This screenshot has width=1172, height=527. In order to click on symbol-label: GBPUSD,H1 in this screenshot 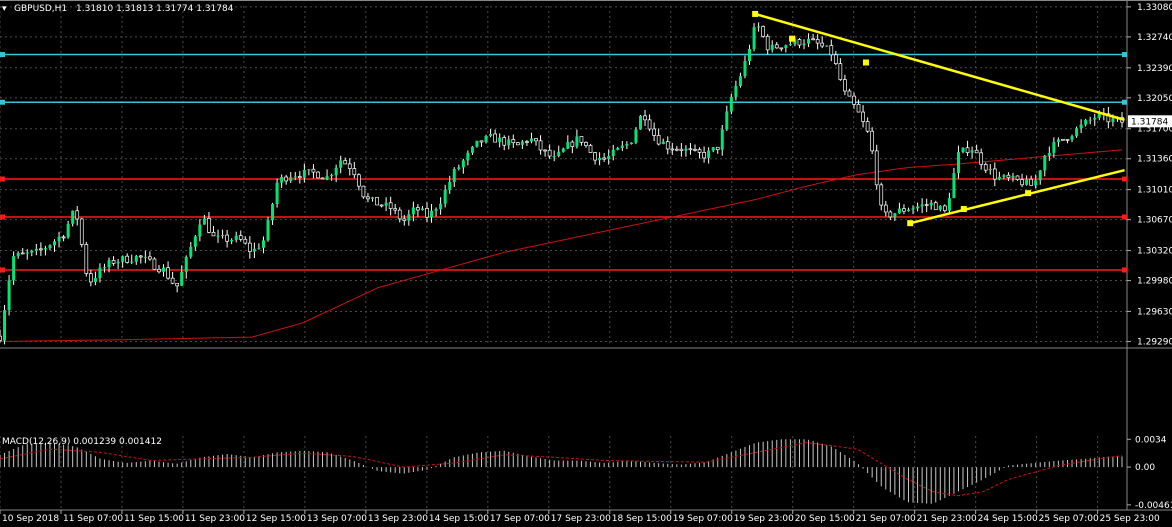, I will do `click(40, 9)`.